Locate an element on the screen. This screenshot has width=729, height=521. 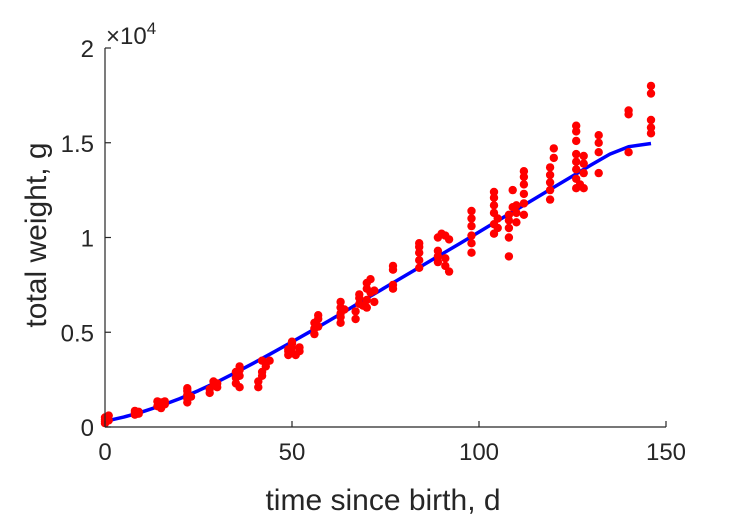
x-tick-label: 100 is located at coordinates (479, 452).